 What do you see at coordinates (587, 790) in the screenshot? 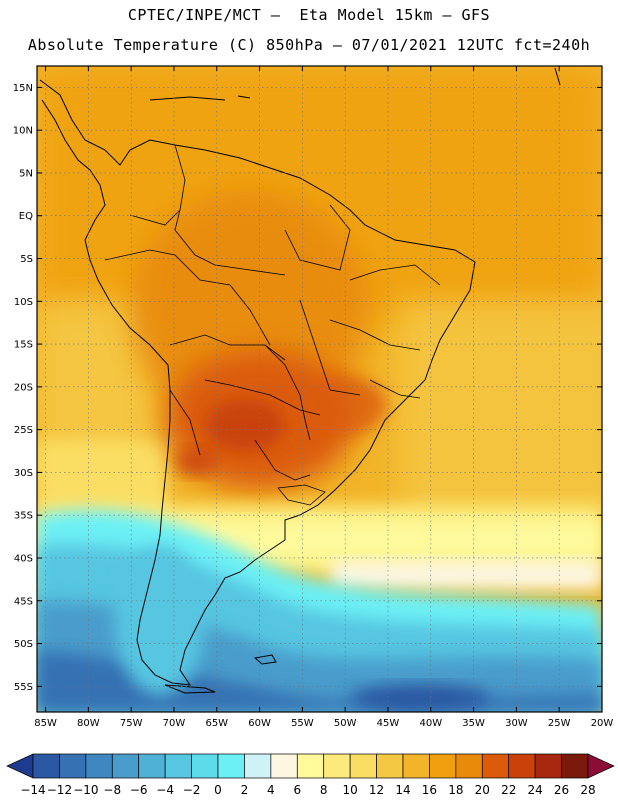
I see `colorbar-label: 28` at bounding box center [587, 790].